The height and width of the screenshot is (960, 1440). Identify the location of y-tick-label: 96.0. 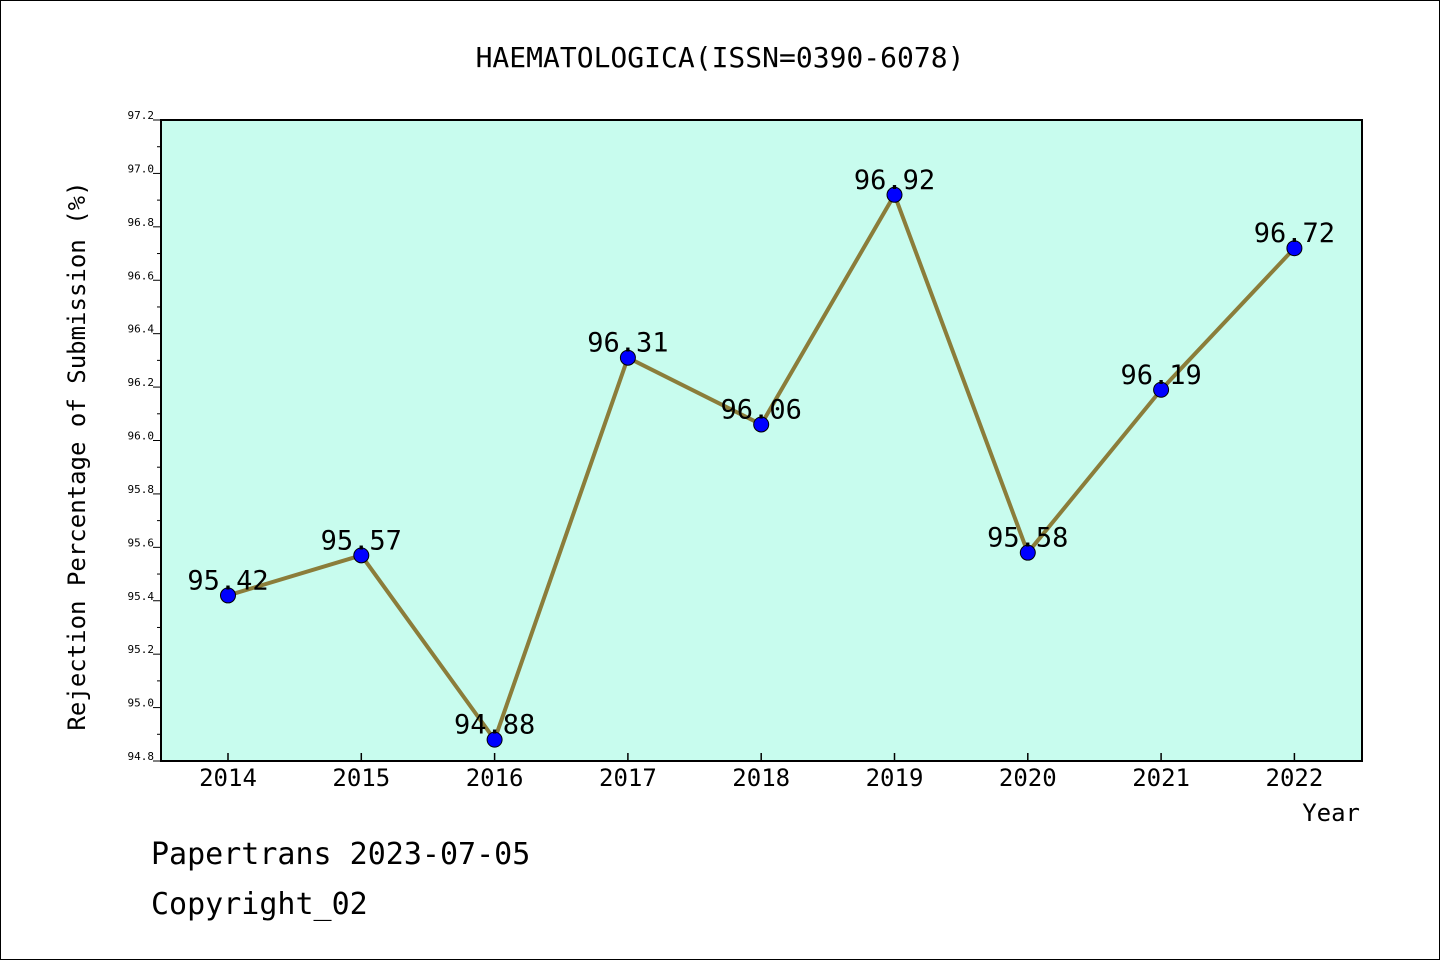
(141, 436).